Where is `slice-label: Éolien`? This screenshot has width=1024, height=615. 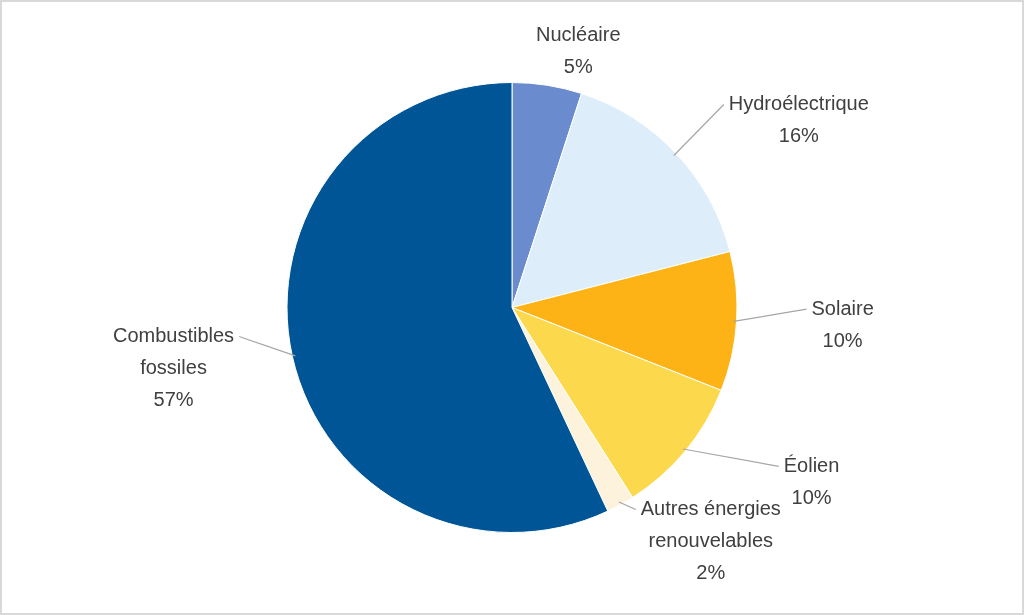
slice-label: Éolien is located at coordinates (811, 464).